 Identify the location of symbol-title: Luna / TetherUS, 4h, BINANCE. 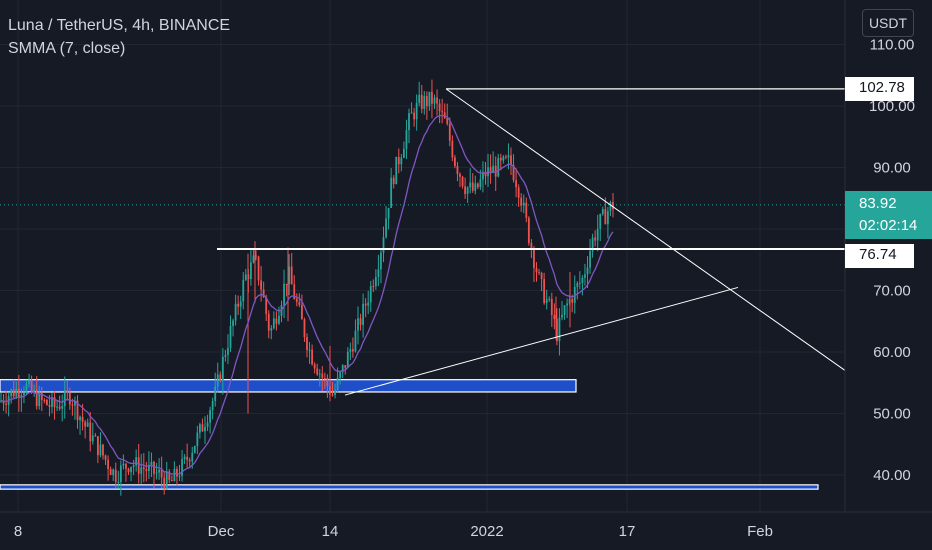
(119, 25).